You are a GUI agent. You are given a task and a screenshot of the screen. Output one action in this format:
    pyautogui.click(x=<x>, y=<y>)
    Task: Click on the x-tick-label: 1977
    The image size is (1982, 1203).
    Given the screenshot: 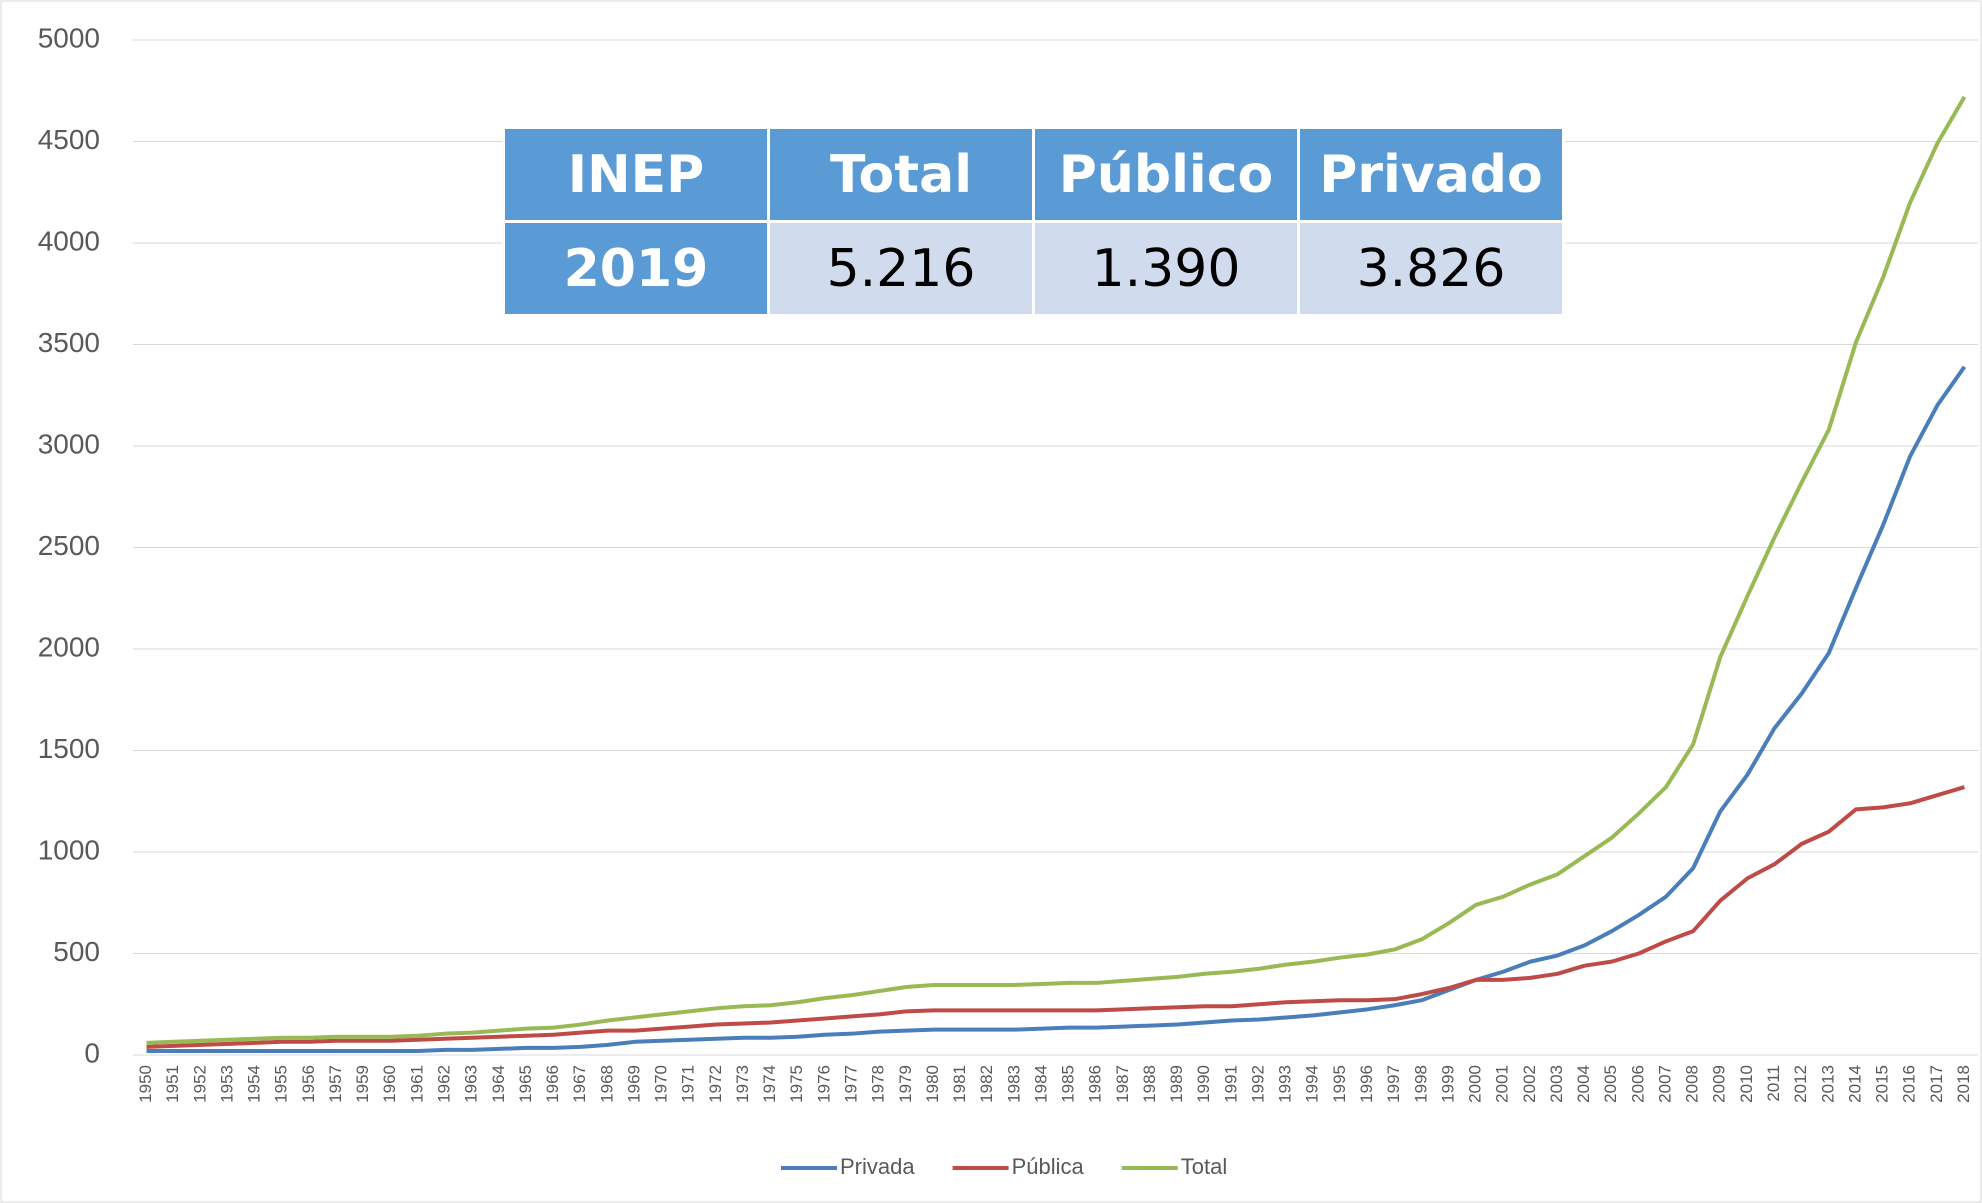 What is the action you would take?
    pyautogui.click(x=850, y=1084)
    